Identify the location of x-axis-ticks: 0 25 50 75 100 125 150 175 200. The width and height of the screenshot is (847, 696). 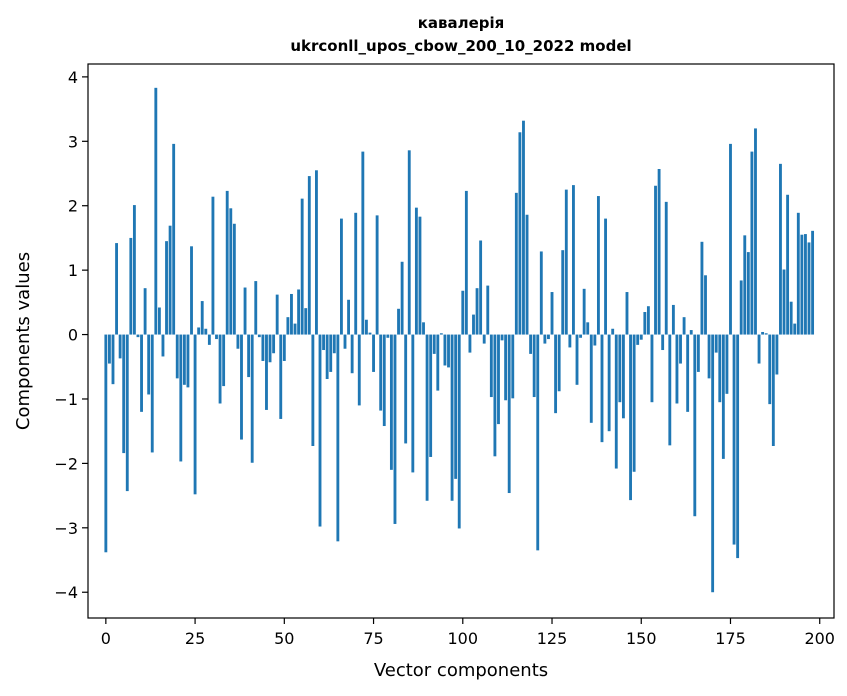
(468, 633).